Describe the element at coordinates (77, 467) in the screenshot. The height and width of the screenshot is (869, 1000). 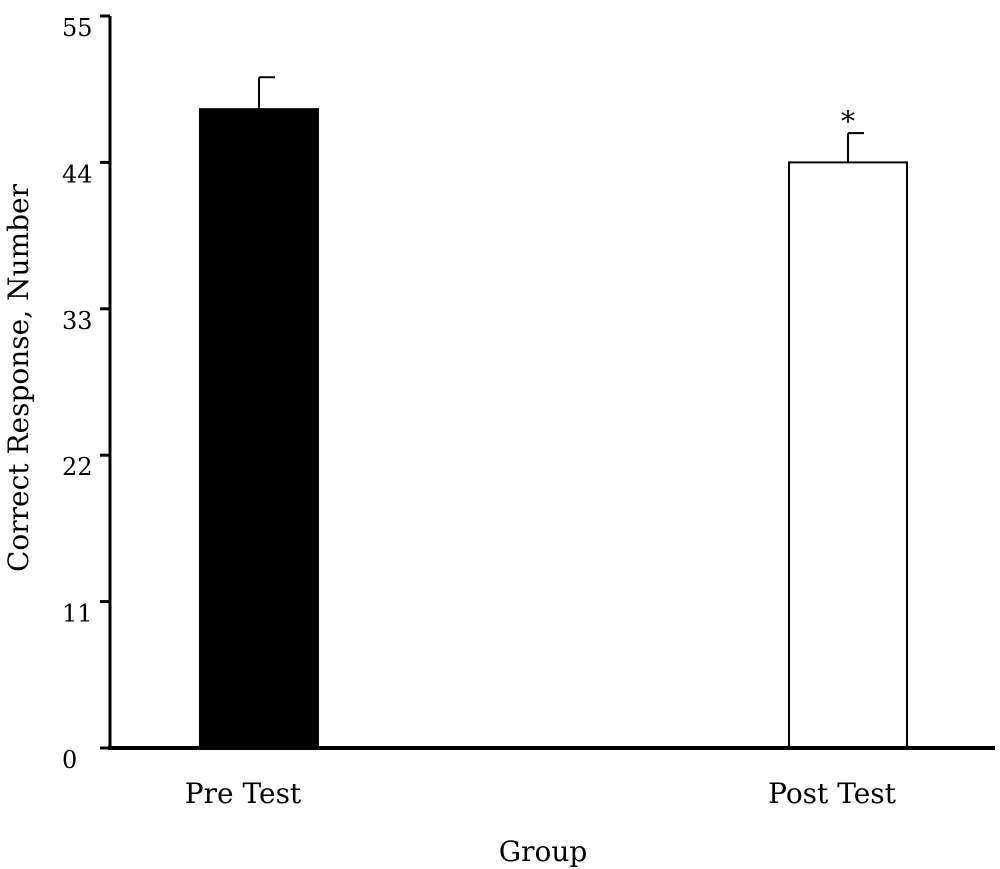
I see `y-tick-label: 22` at that location.